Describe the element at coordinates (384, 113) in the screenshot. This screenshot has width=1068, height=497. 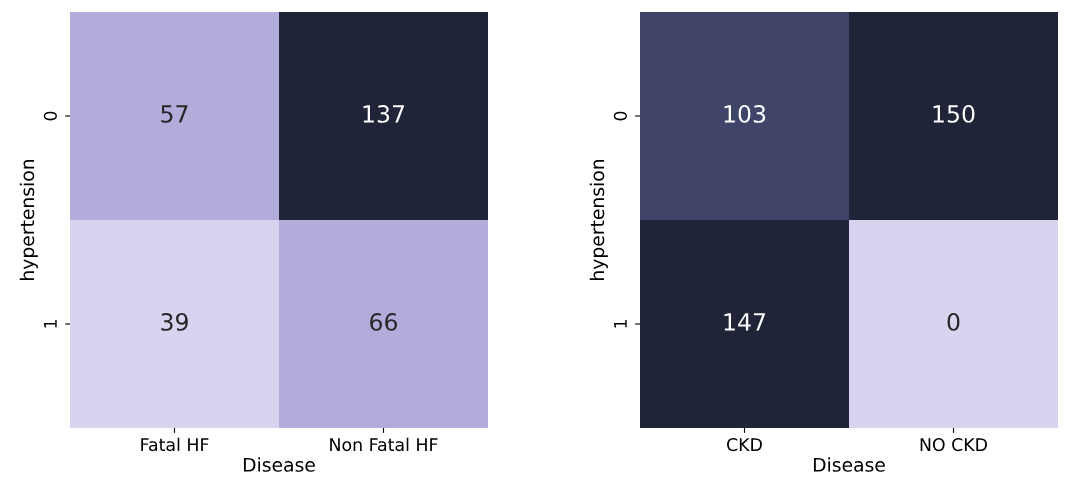
I see `data-label: 137` at that location.